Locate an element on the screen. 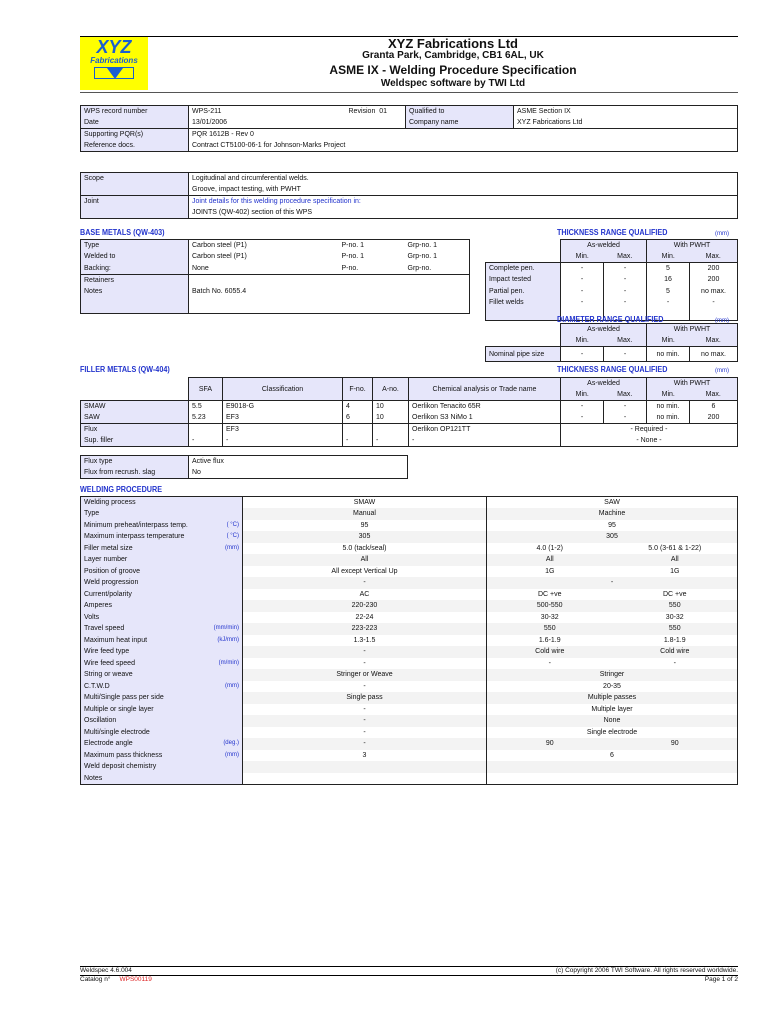  procedure-row: Type Manual Machine is located at coordinates (409, 514).